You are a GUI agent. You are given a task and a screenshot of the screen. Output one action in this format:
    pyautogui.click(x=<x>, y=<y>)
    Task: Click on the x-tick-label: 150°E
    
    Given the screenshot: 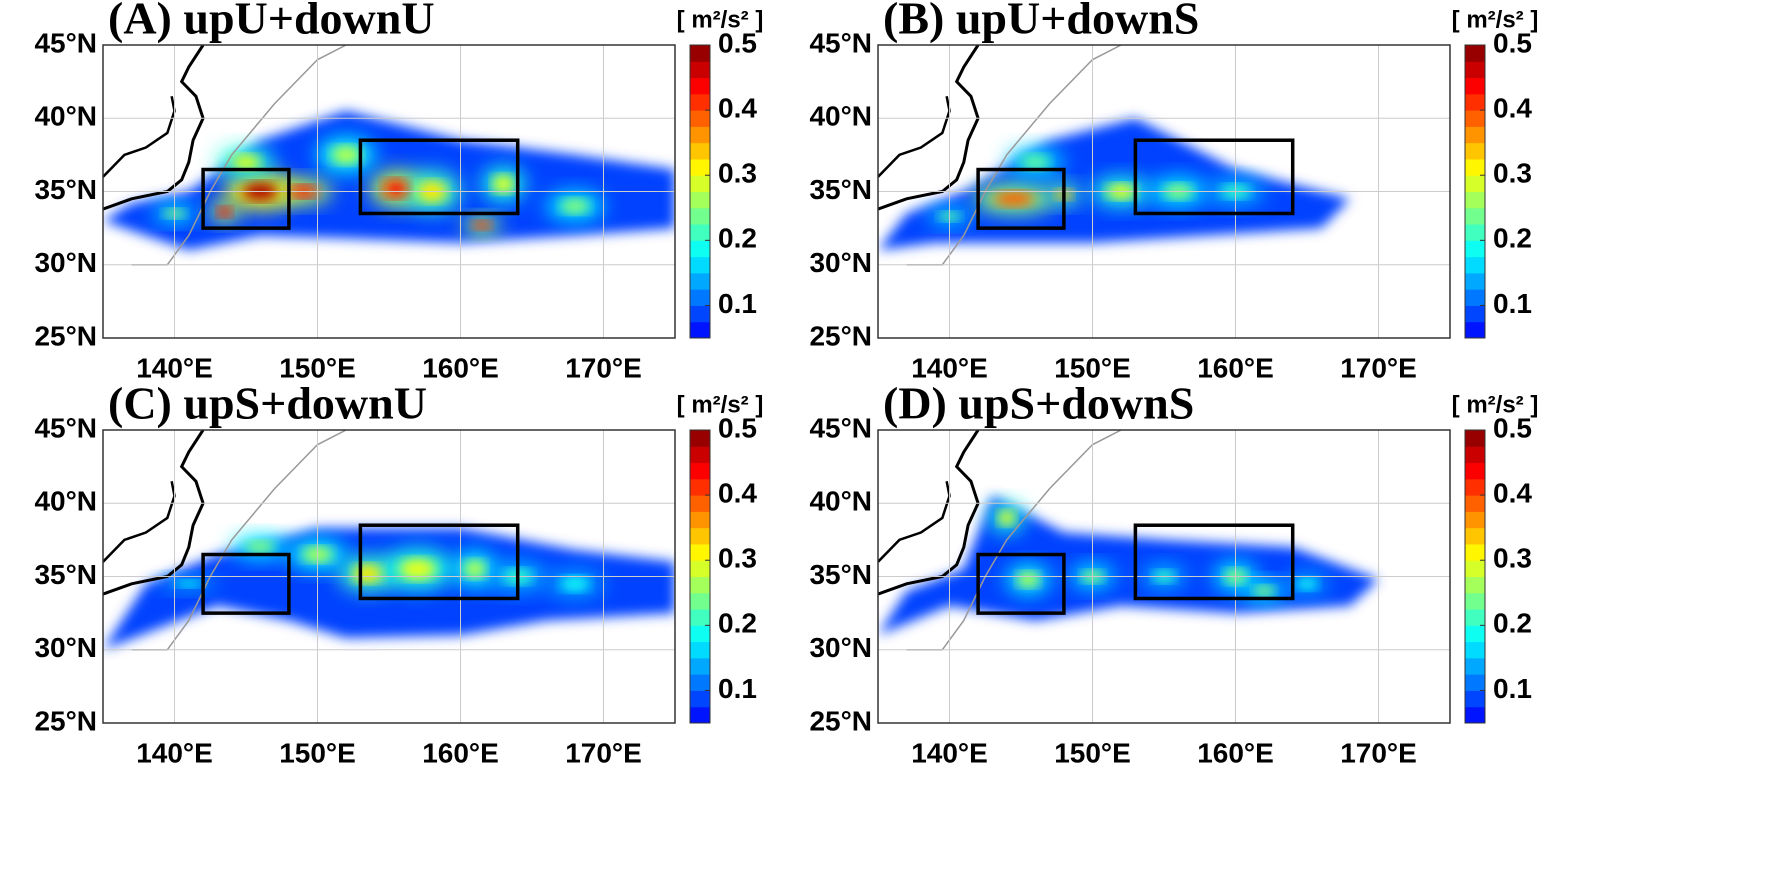 What is the action you would take?
    pyautogui.click(x=317, y=752)
    